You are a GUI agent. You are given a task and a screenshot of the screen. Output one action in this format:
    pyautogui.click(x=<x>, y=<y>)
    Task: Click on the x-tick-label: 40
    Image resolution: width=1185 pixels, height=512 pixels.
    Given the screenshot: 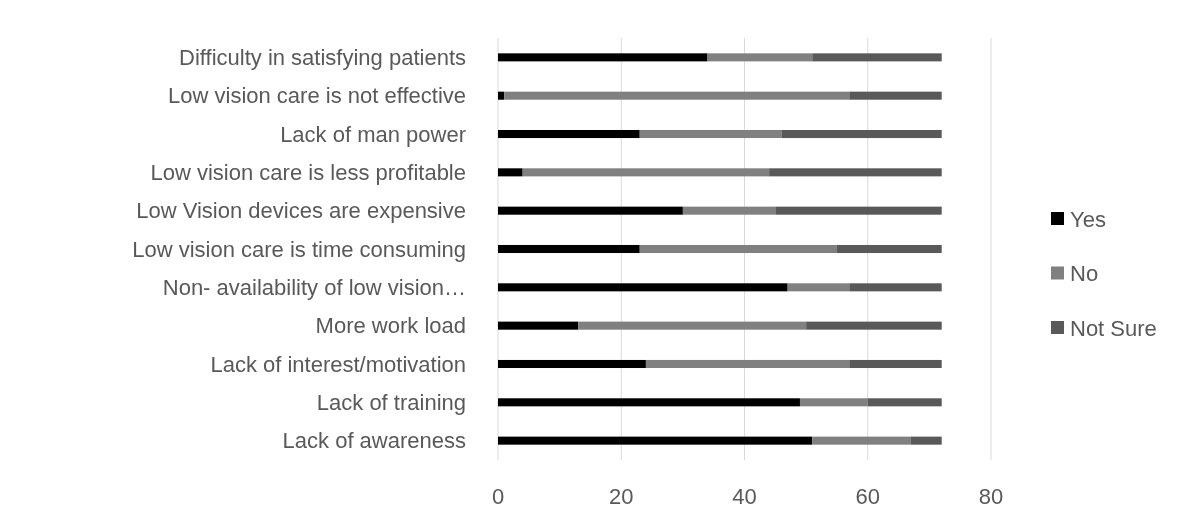 What is the action you would take?
    pyautogui.click(x=744, y=496)
    